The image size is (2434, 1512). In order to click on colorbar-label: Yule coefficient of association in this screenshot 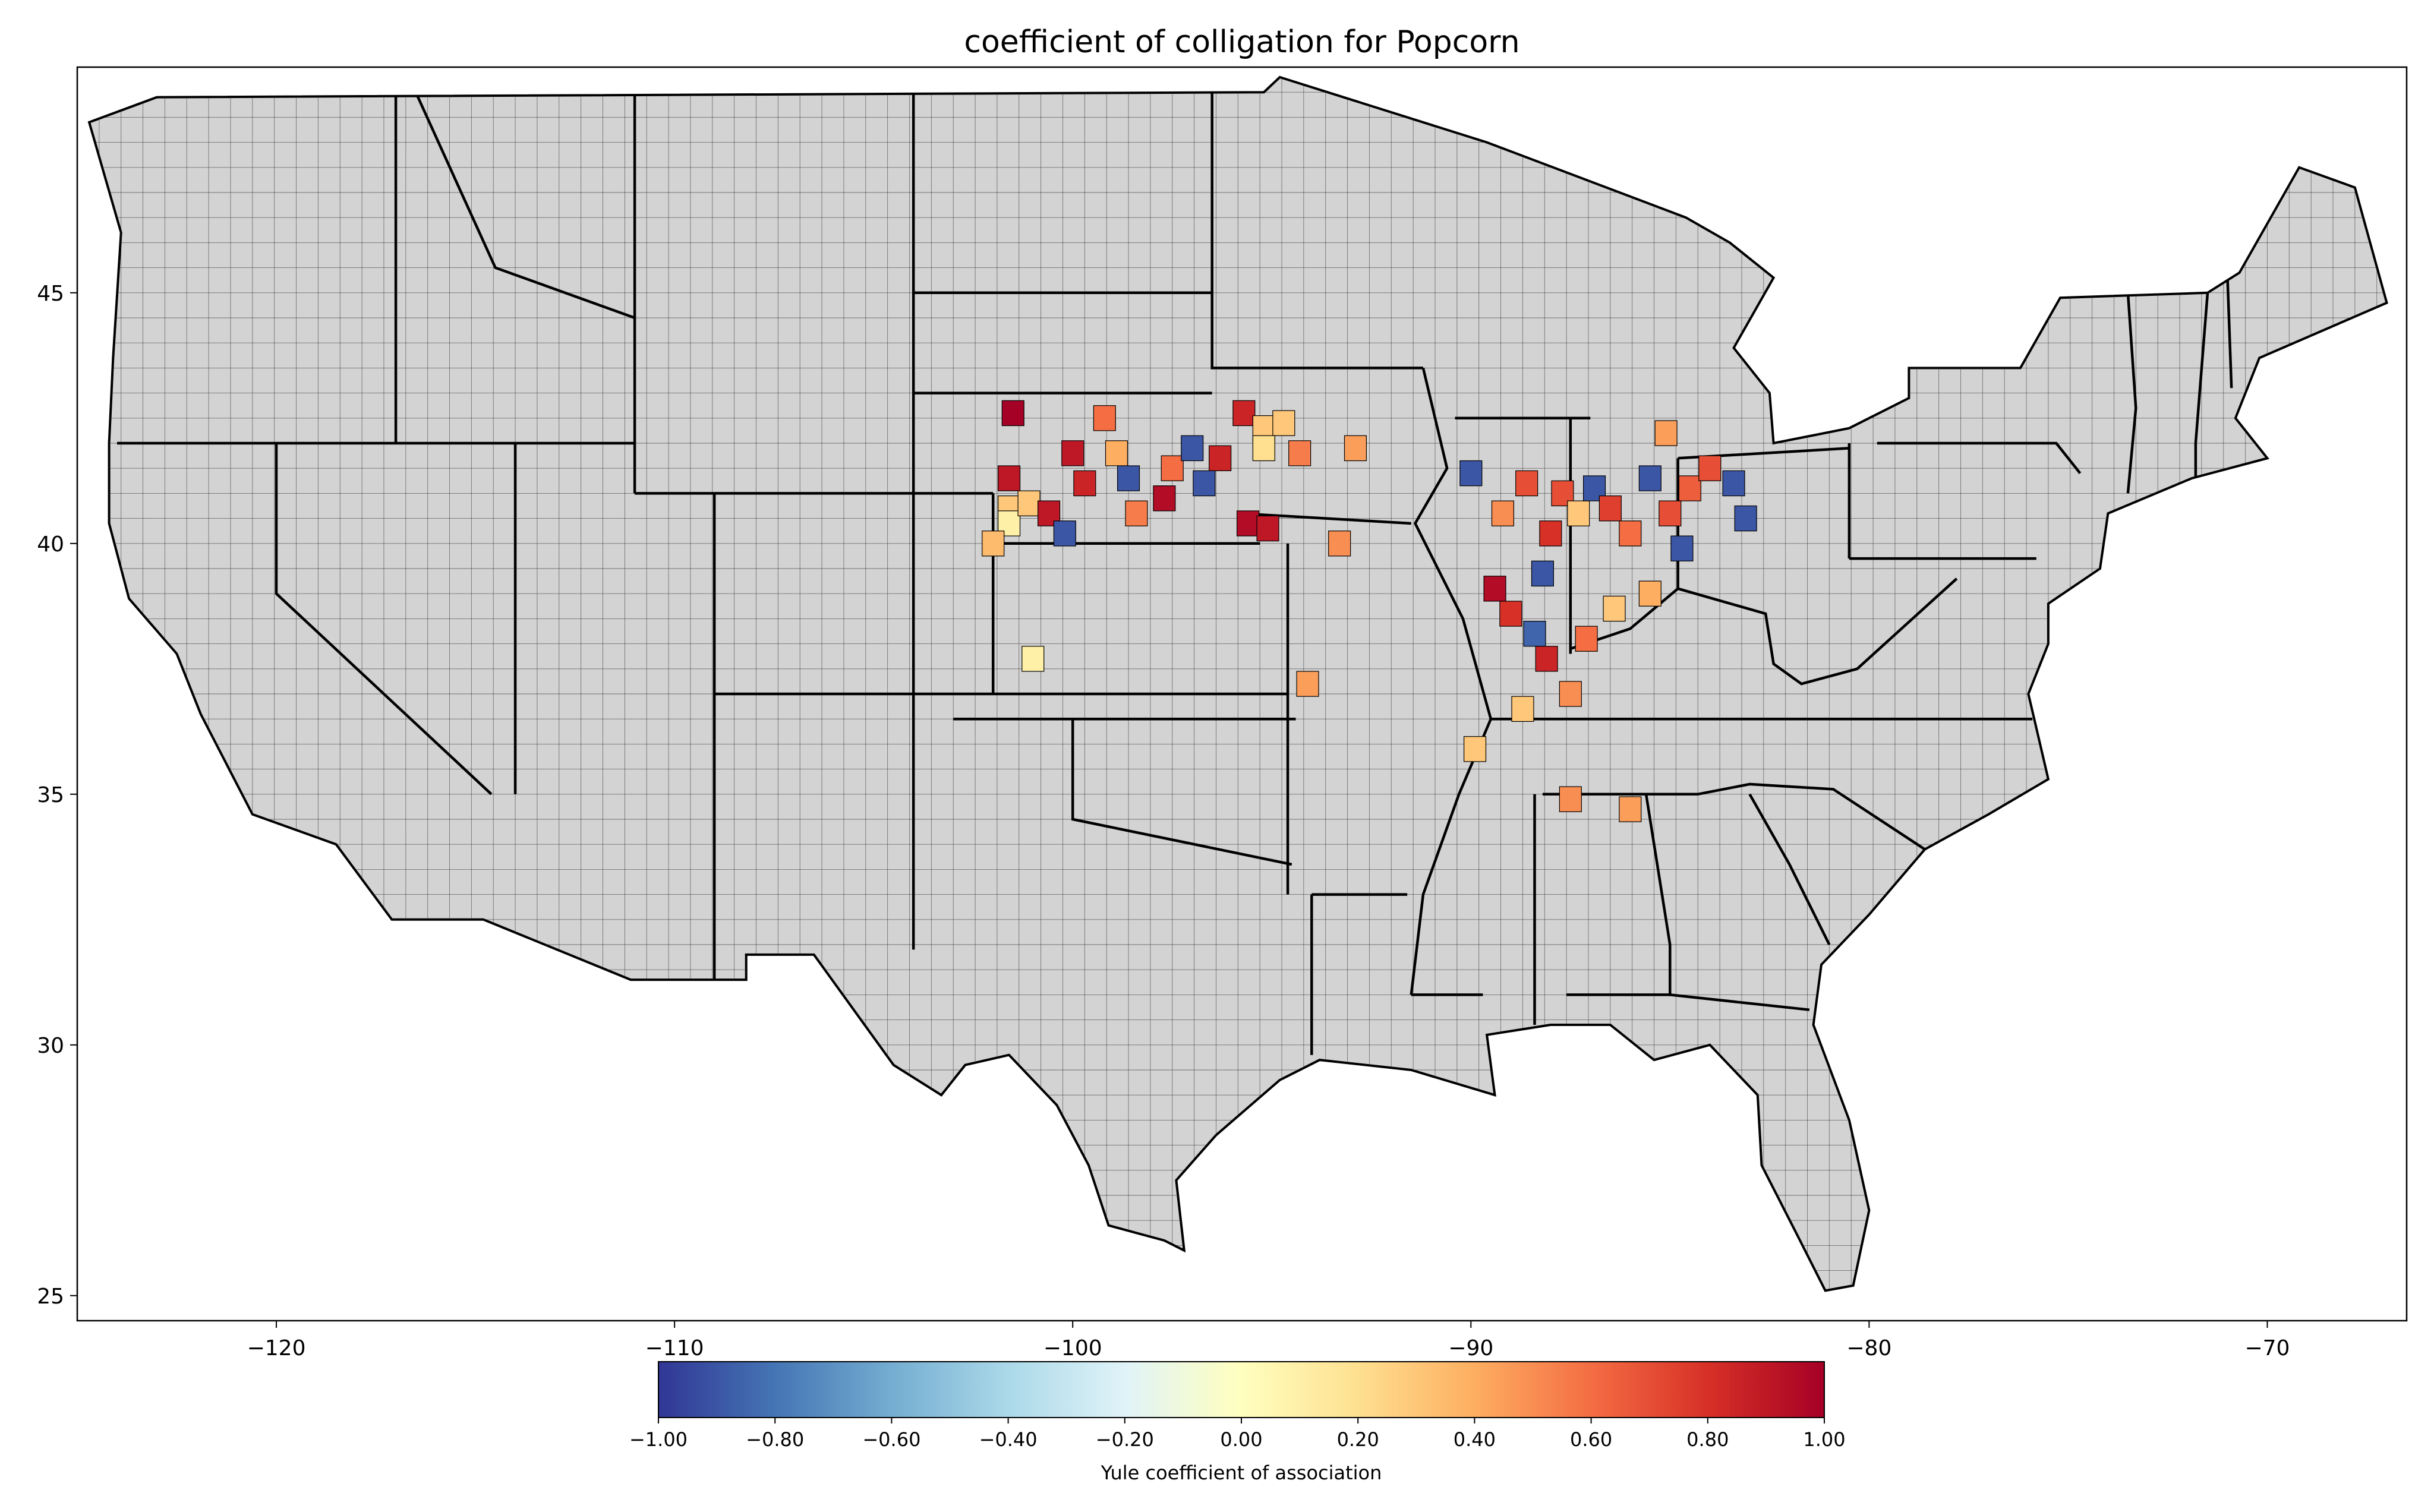, I will do `click(1241, 1473)`.